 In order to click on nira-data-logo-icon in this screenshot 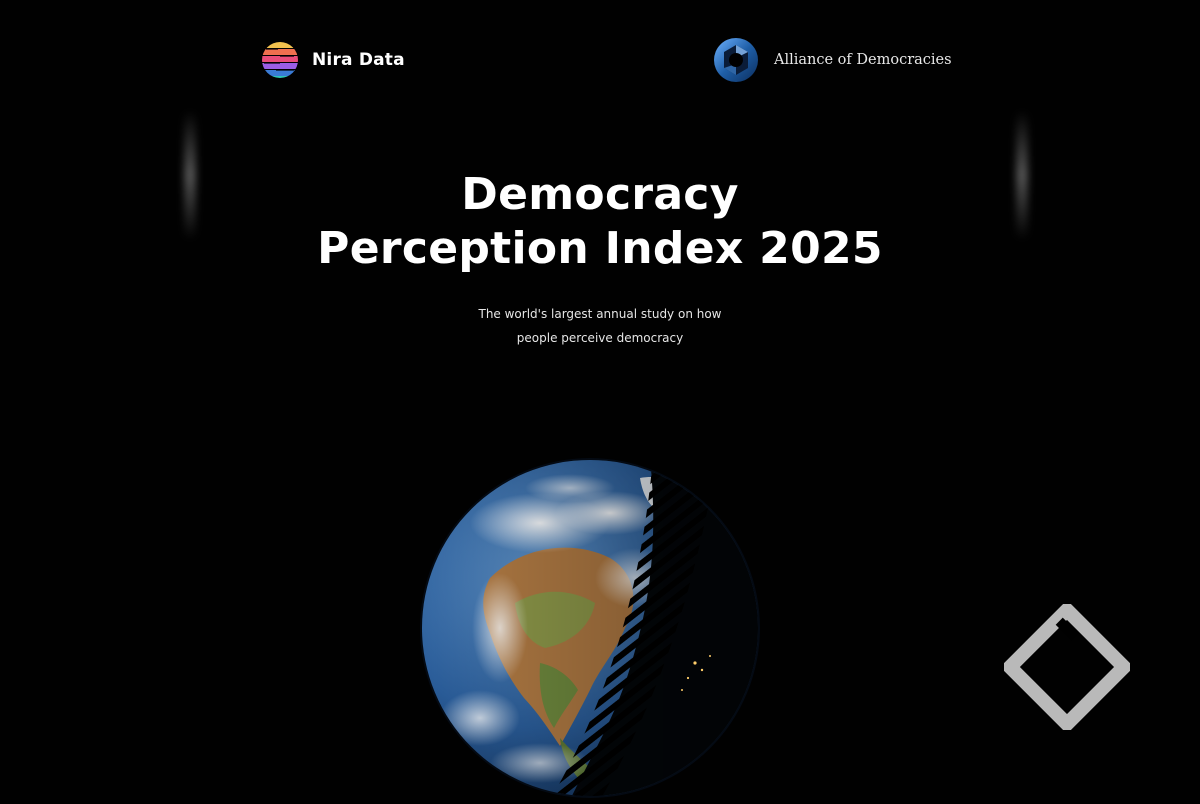, I will do `click(280, 60)`.